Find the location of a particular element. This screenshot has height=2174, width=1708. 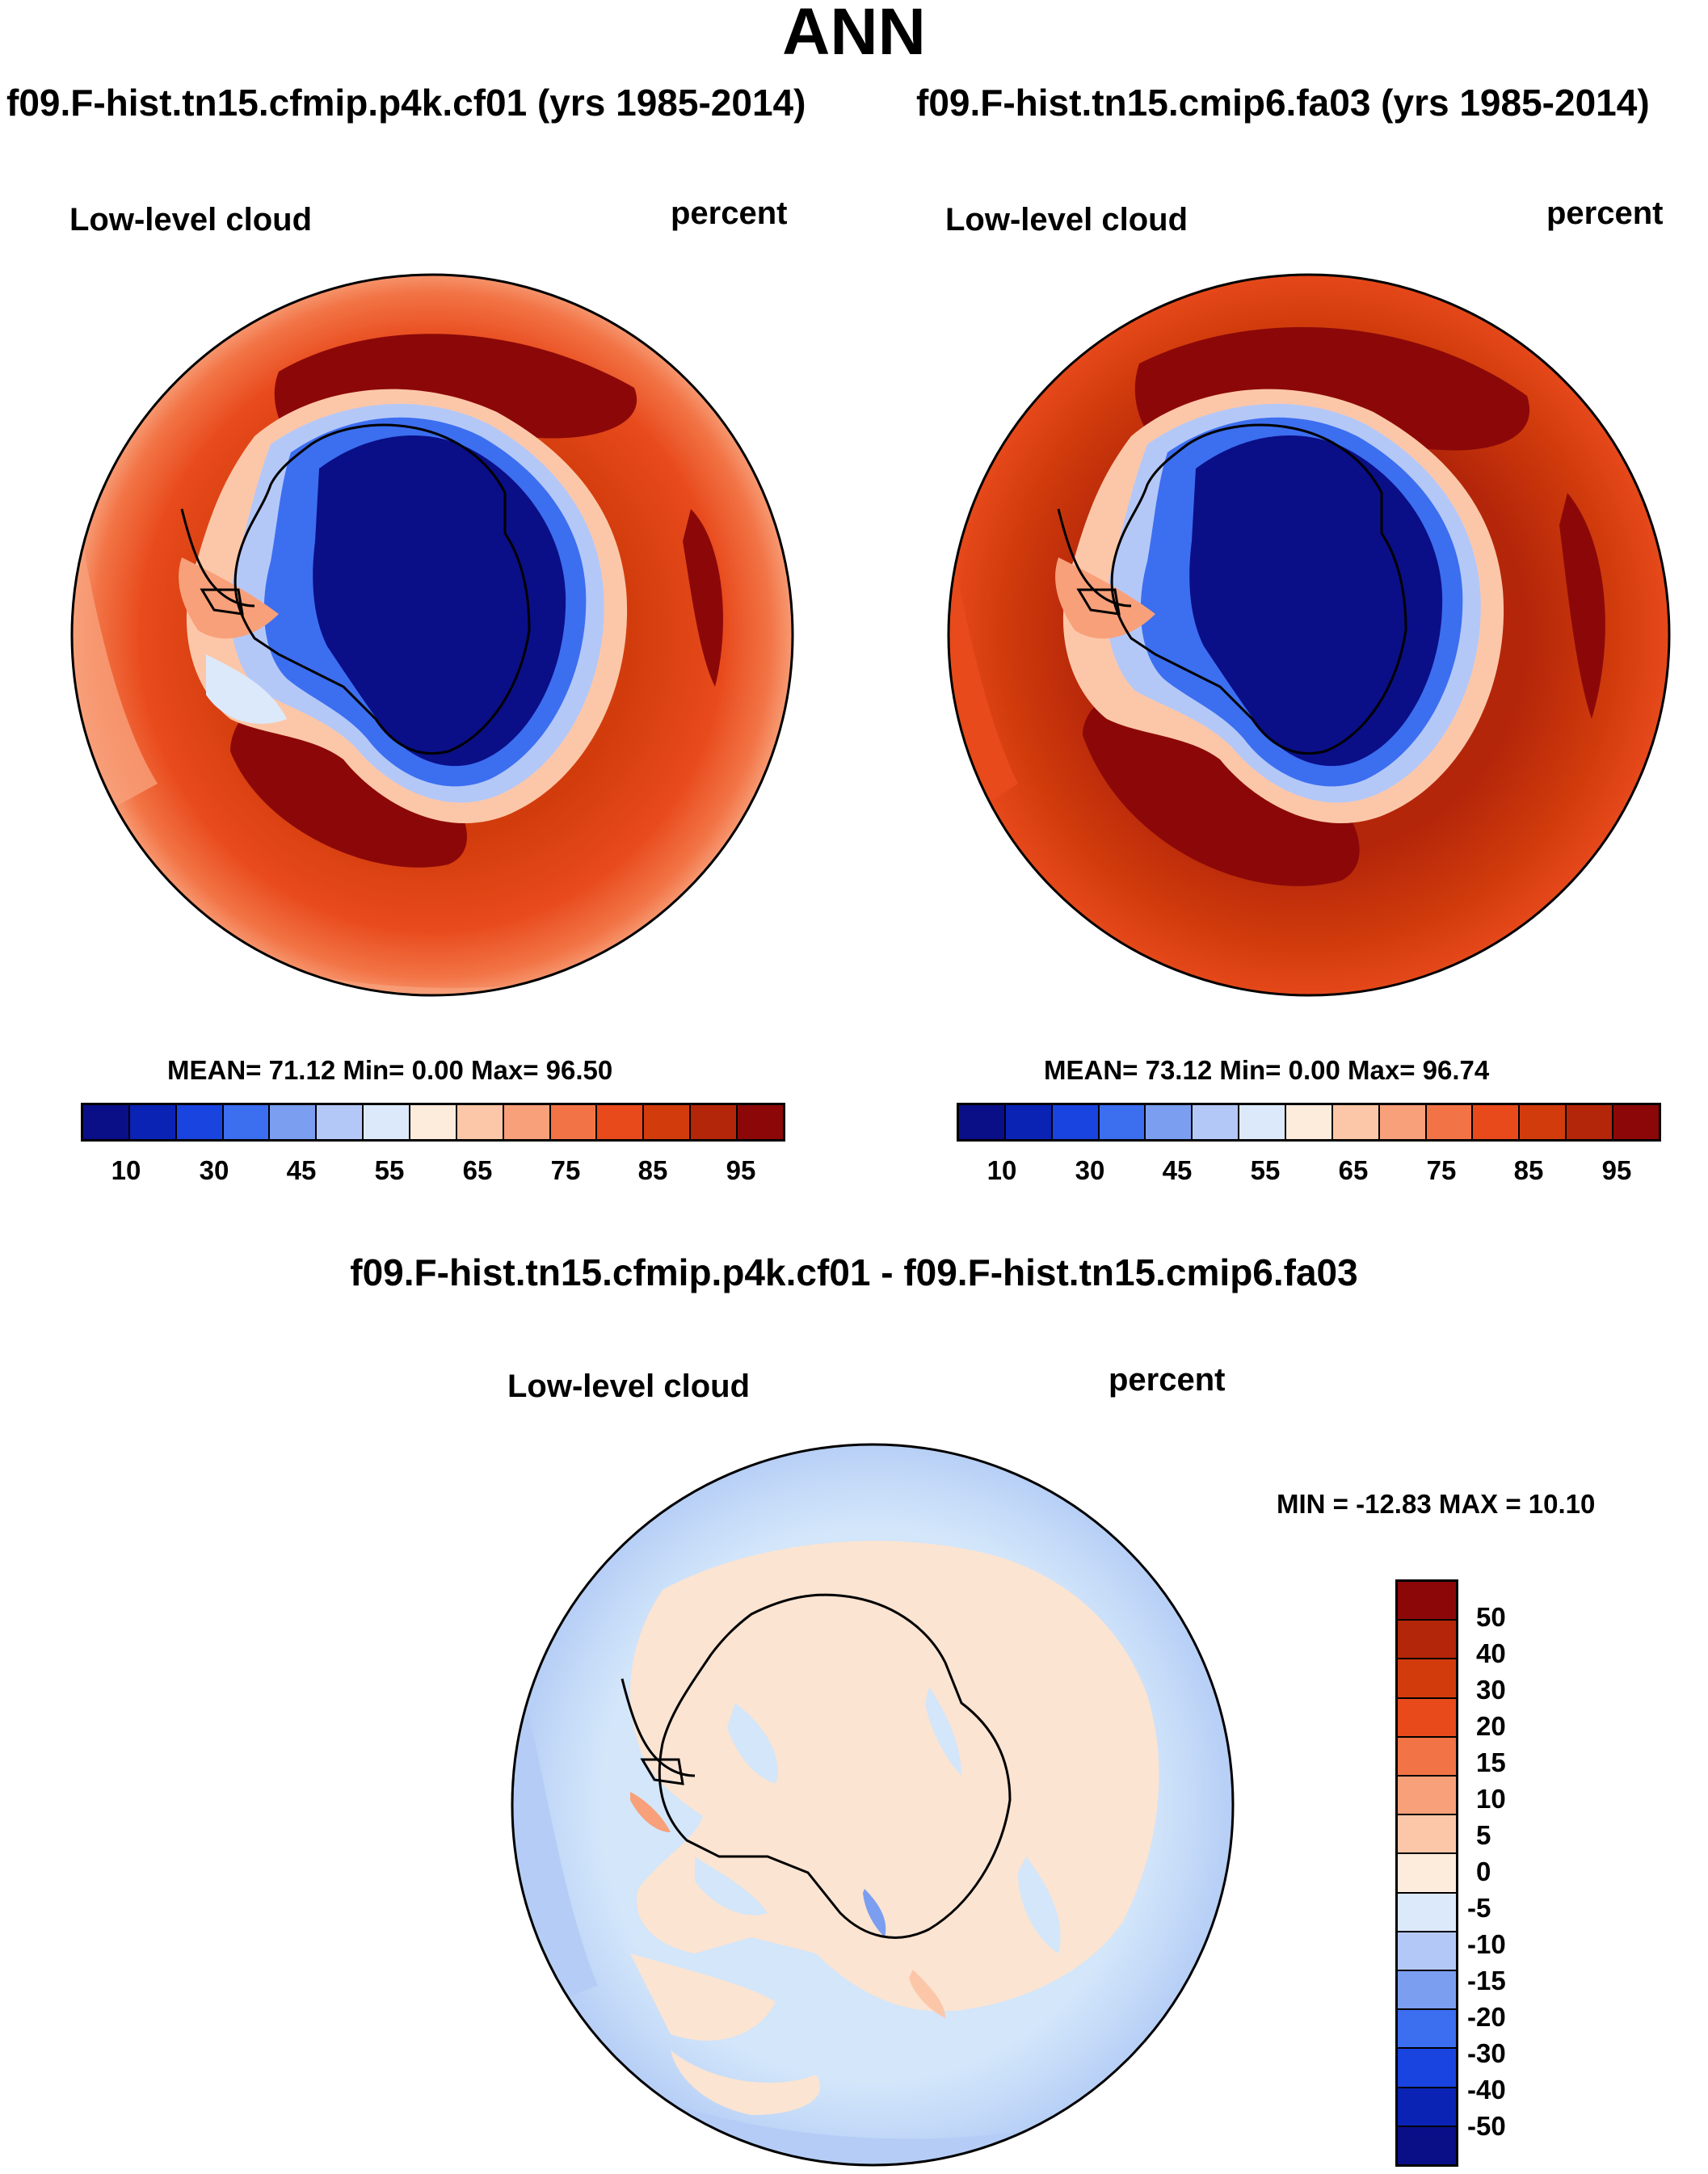

panel2-tick: 95 is located at coordinates (1616, 1170).